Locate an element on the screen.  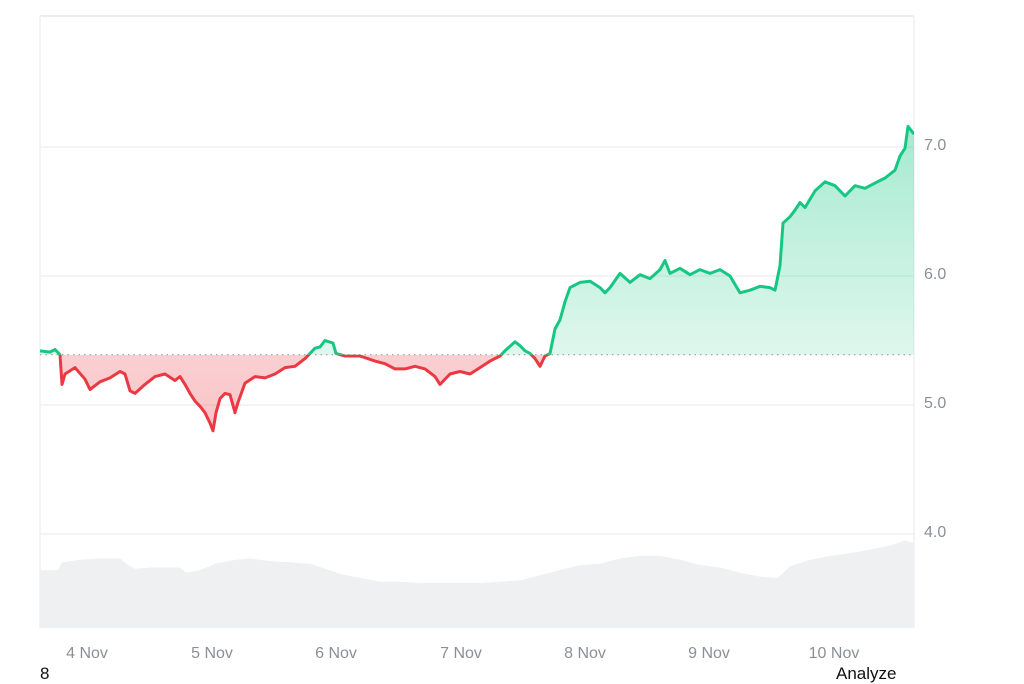
y-tick-label: 5.0 is located at coordinates (935, 403).